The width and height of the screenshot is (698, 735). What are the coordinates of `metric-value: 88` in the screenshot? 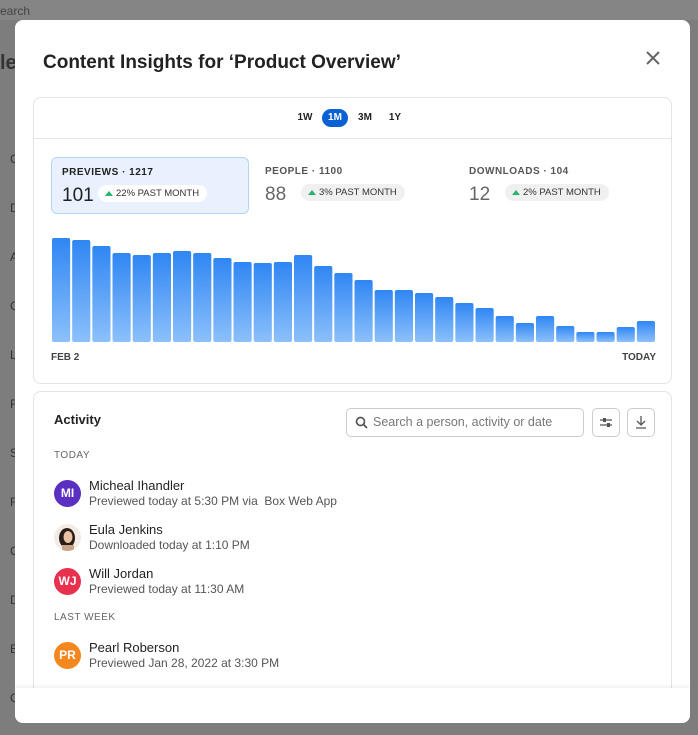 It's located at (276, 194).